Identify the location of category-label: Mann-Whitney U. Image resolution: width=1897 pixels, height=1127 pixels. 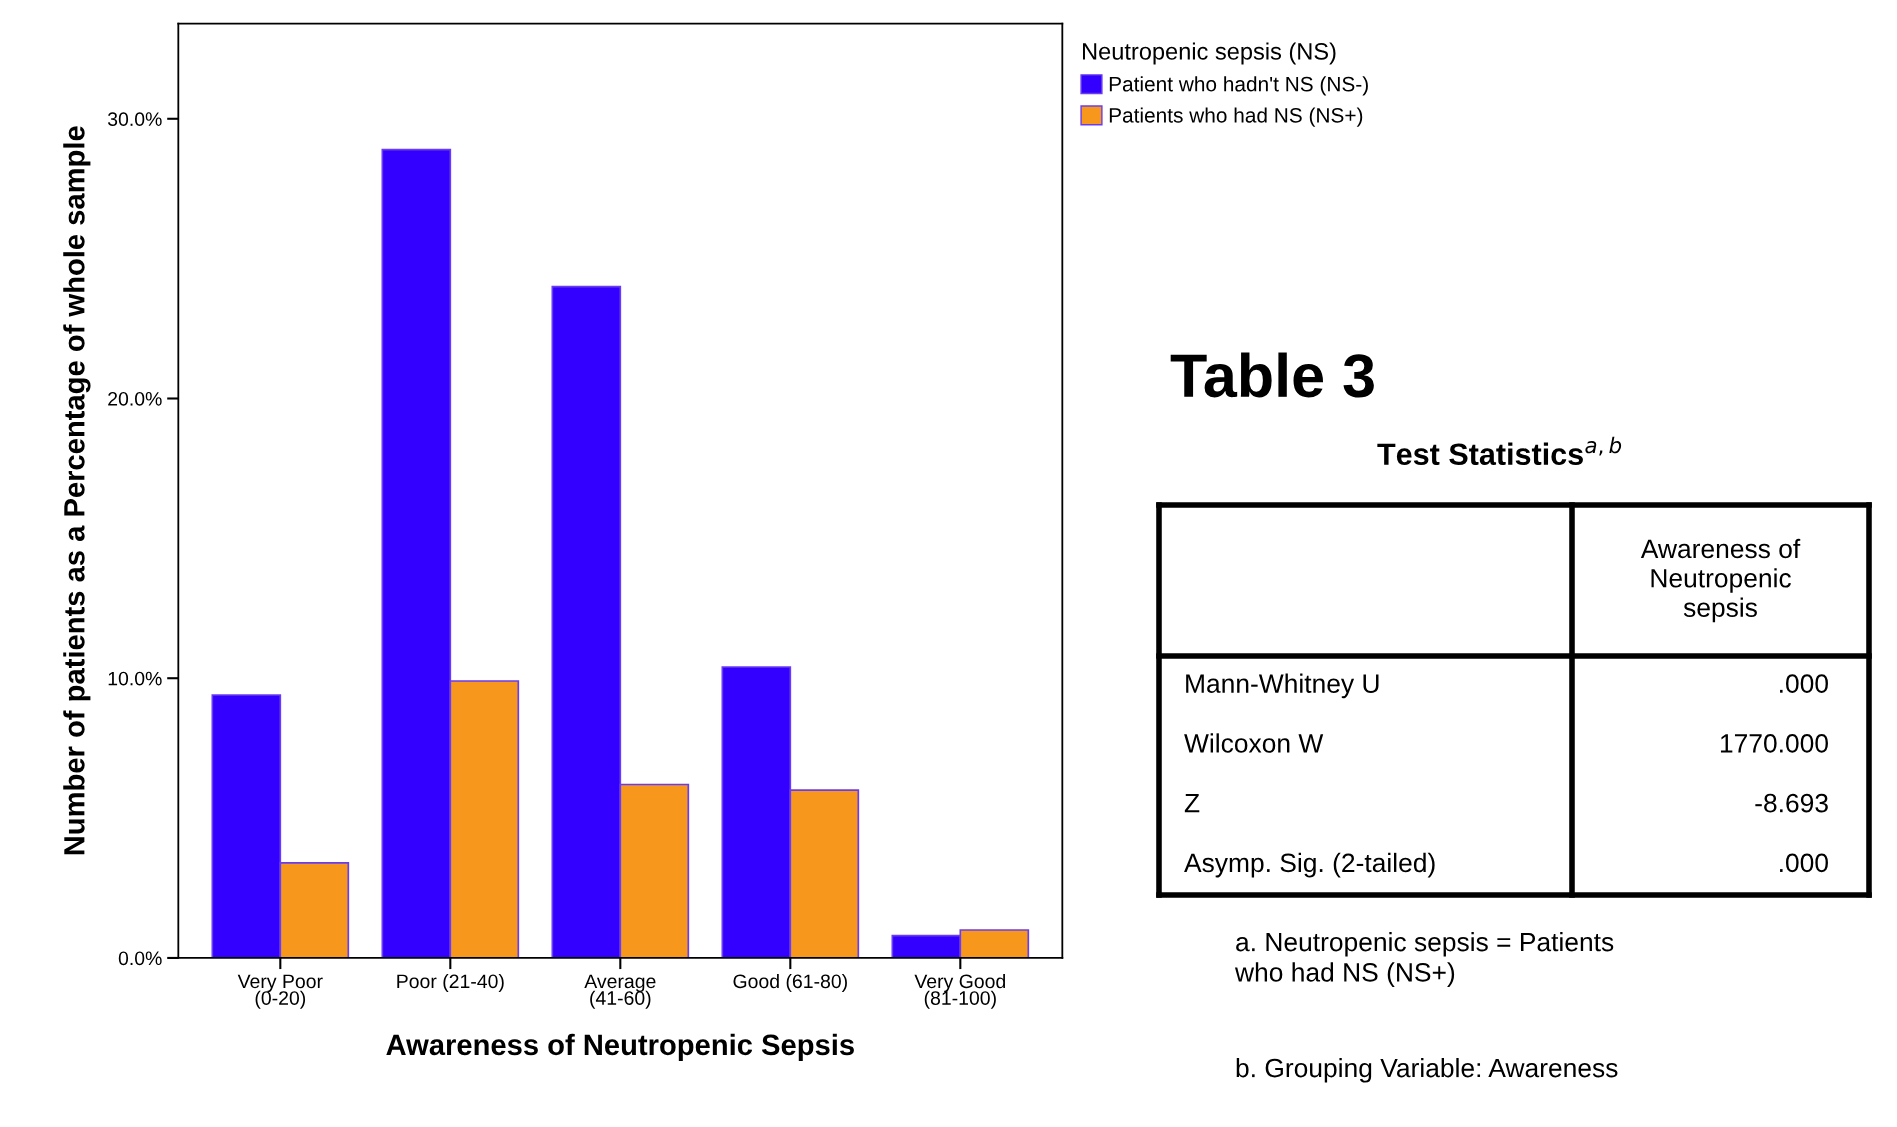
(1282, 686).